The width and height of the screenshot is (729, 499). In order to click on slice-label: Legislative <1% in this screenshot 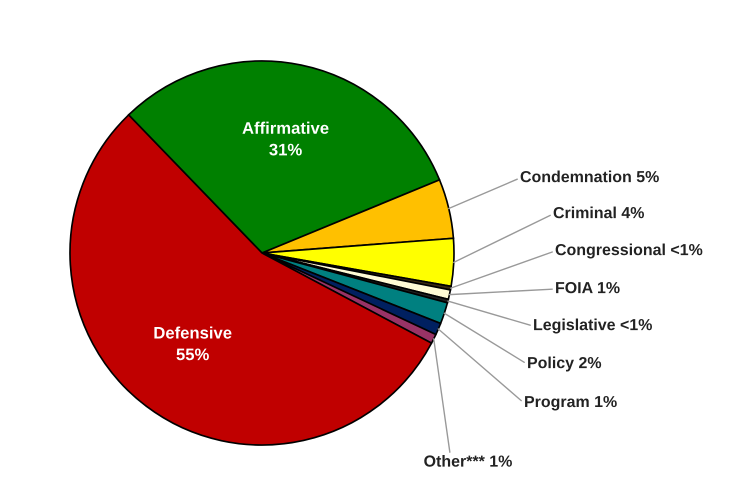, I will do `click(593, 326)`.